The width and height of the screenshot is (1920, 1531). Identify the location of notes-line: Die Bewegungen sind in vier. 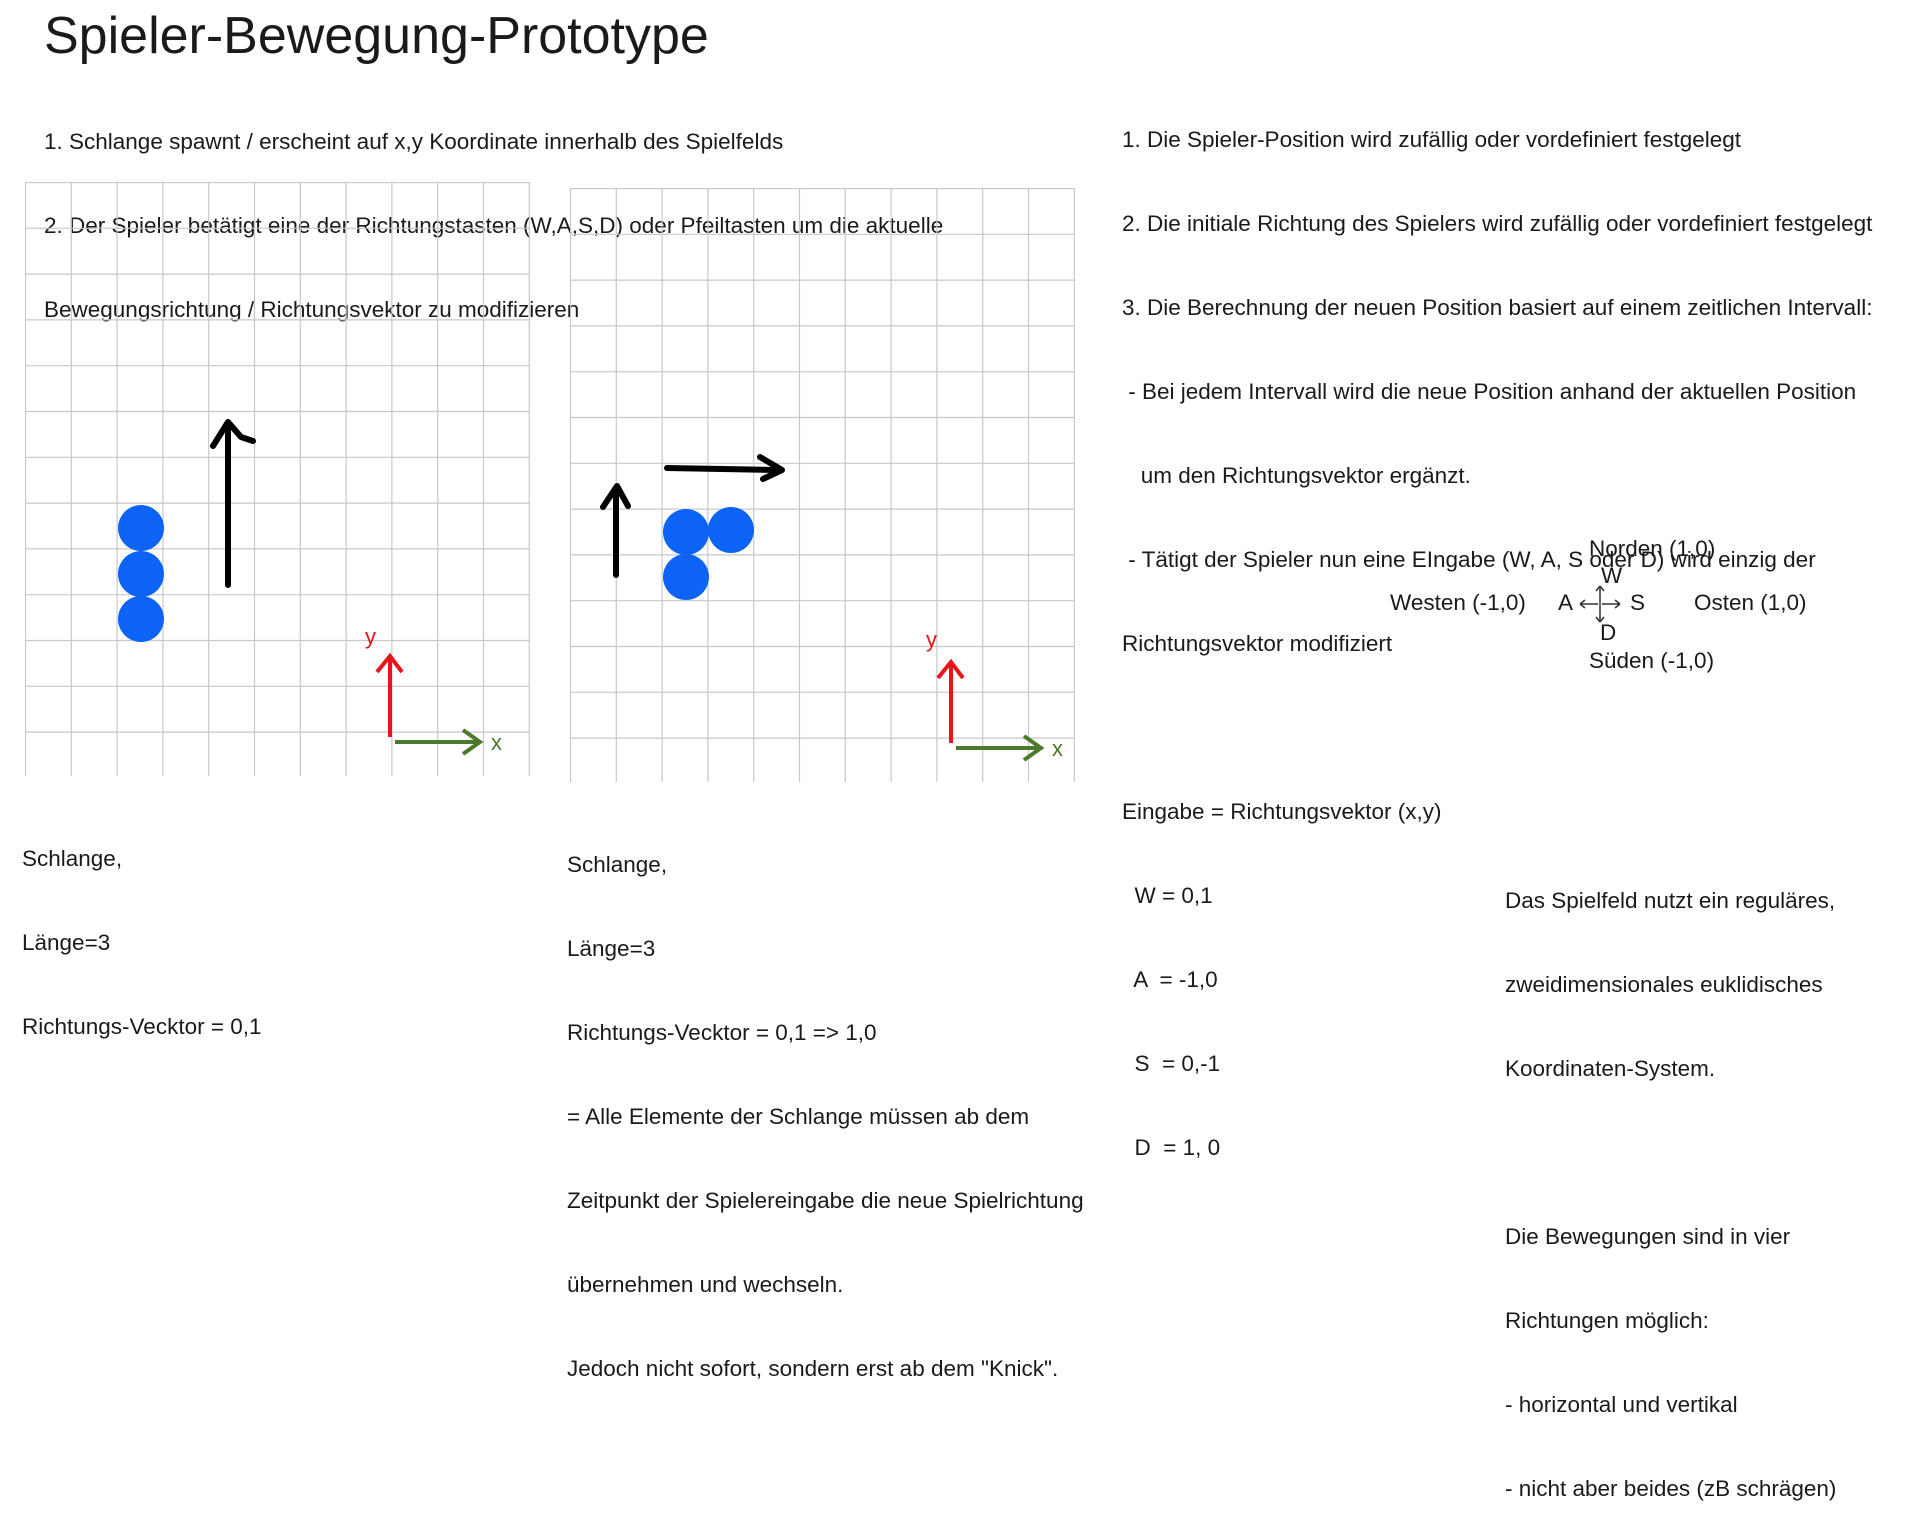
(1648, 1236).